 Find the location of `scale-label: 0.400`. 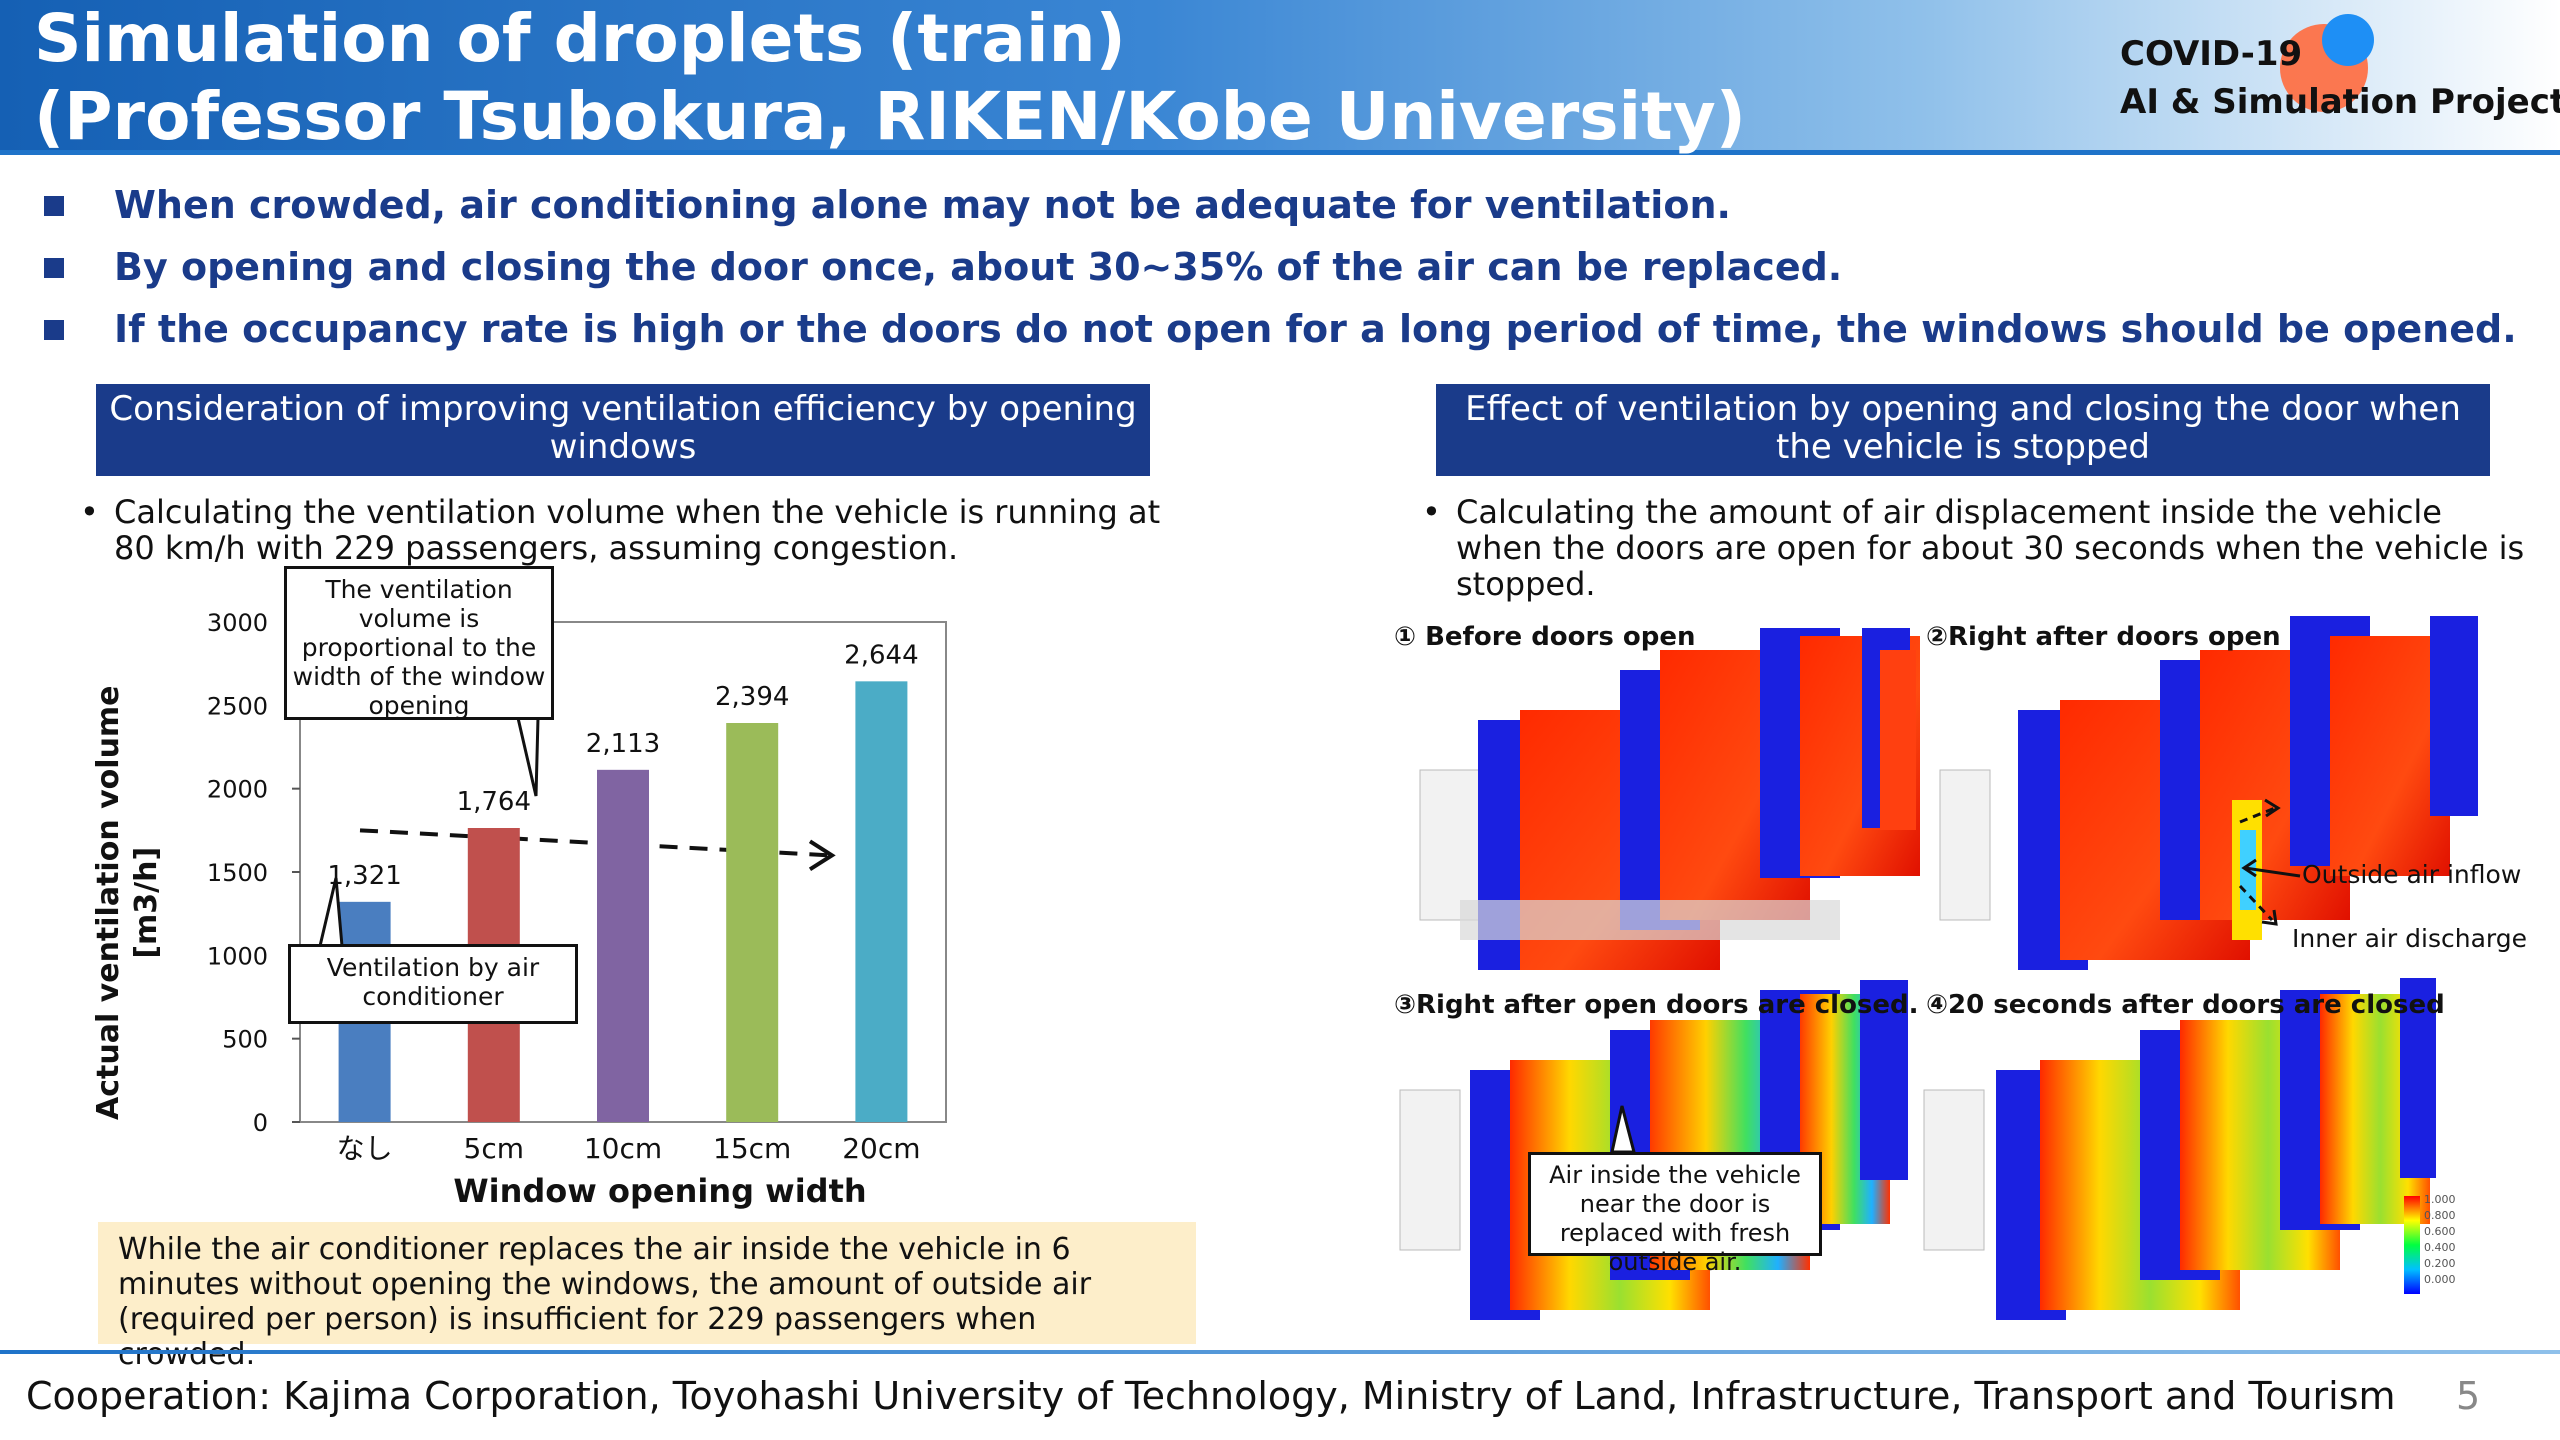

scale-label: 0.400 is located at coordinates (2440, 1247).